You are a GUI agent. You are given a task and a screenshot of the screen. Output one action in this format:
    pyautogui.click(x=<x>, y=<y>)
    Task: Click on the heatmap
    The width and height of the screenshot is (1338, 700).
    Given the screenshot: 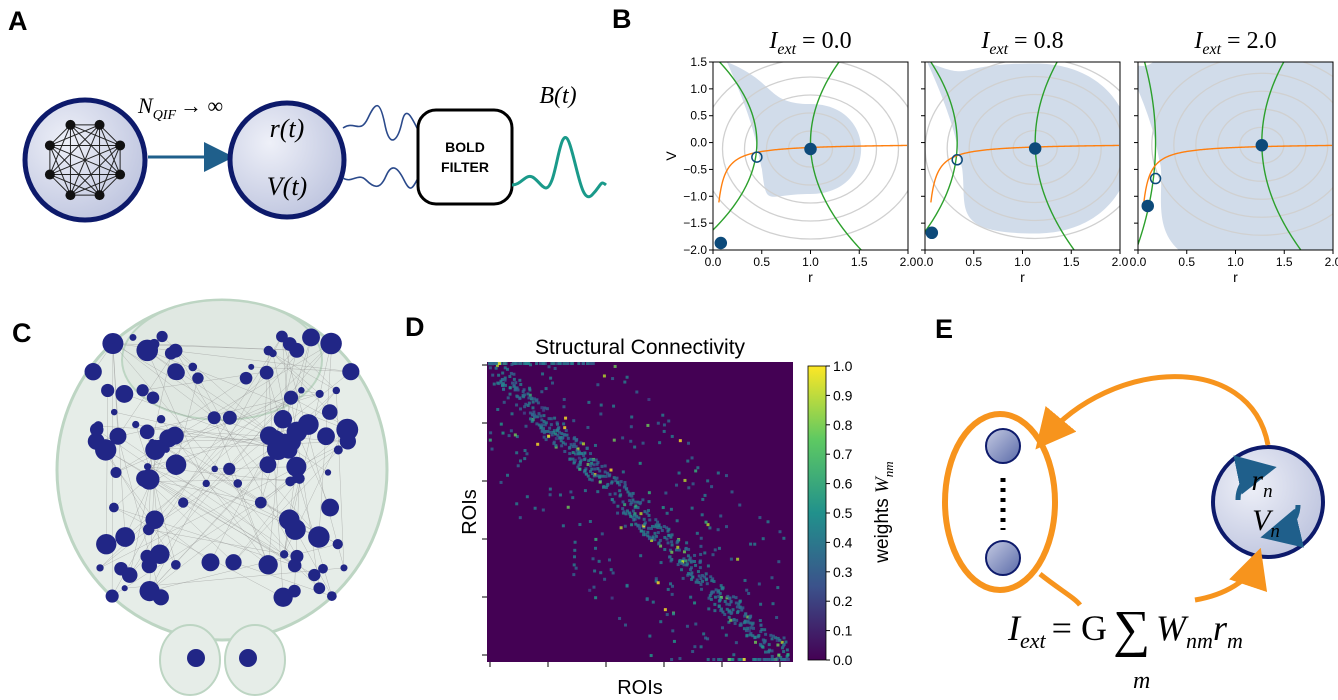 What is the action you would take?
    pyautogui.click(x=640, y=512)
    